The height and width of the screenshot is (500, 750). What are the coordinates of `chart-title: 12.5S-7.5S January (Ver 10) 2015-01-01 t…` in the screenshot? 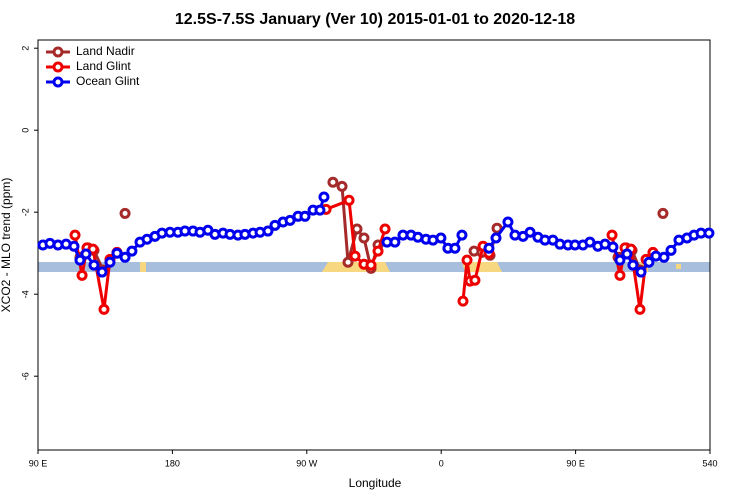 It's located at (375, 19).